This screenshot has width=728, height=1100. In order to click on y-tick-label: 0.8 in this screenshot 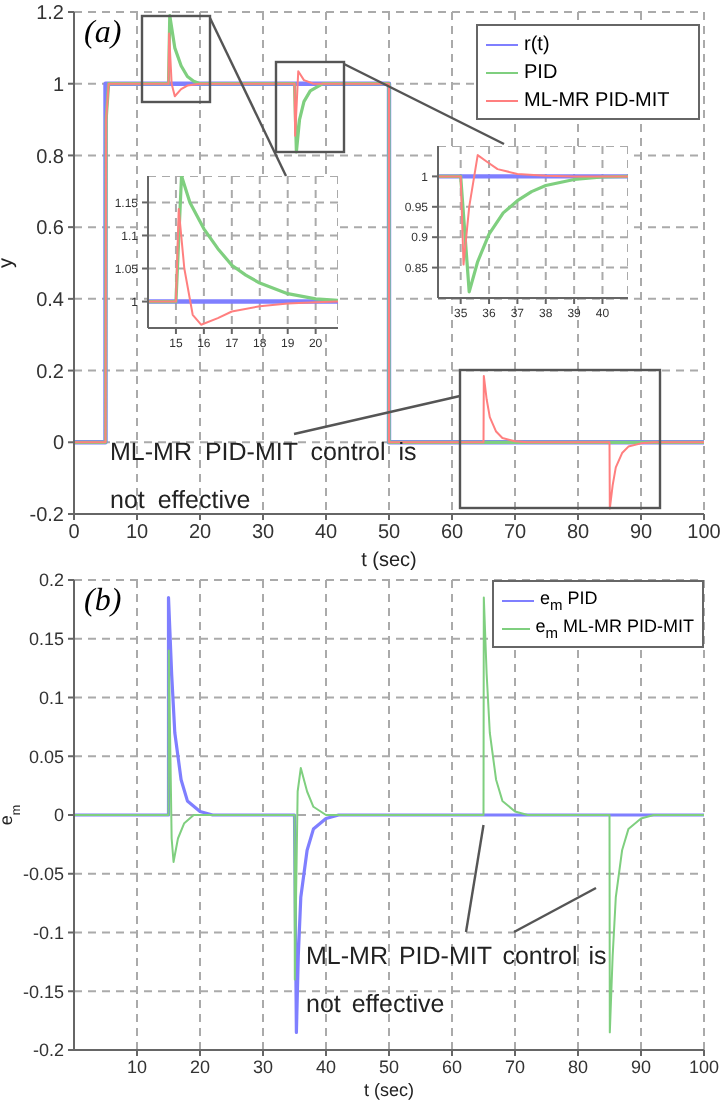, I will do `click(50, 157)`.